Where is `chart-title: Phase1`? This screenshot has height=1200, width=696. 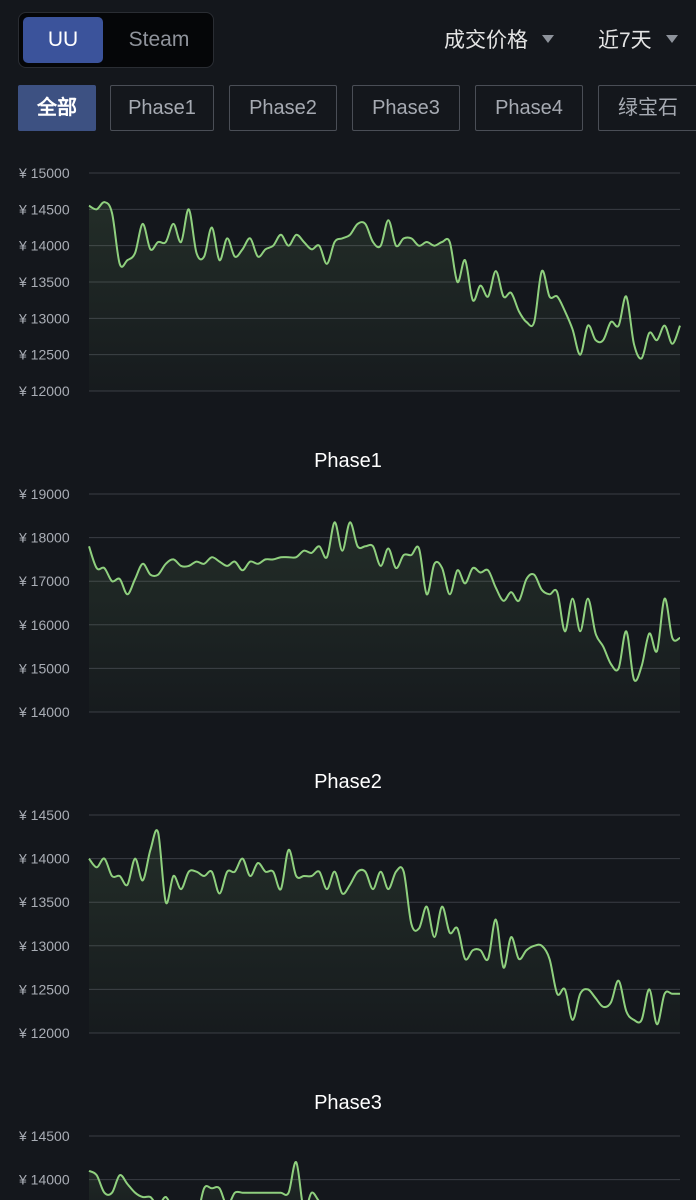 chart-title: Phase1 is located at coordinates (348, 461).